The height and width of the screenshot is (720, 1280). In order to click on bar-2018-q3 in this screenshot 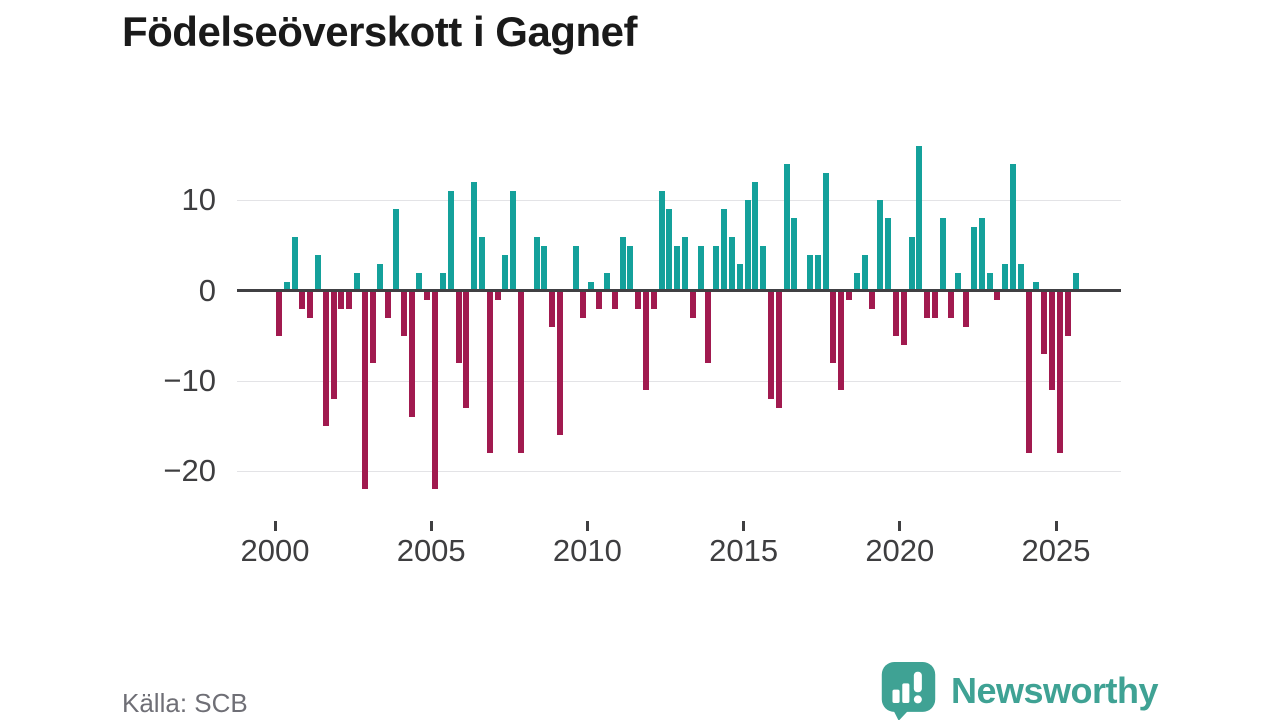, I will do `click(856, 281)`.